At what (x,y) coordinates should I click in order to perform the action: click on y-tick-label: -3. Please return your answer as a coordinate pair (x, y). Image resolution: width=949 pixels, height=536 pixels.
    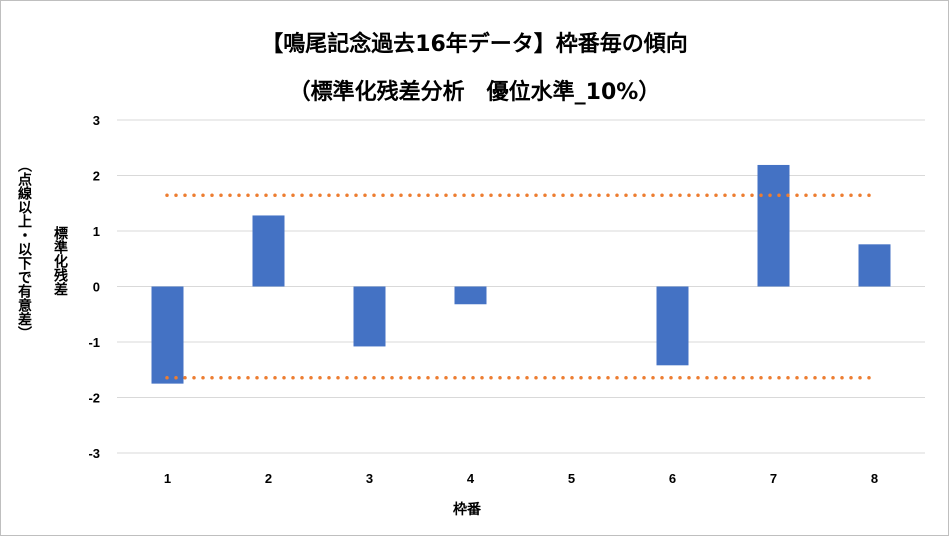
    Looking at the image, I should click on (94, 453).